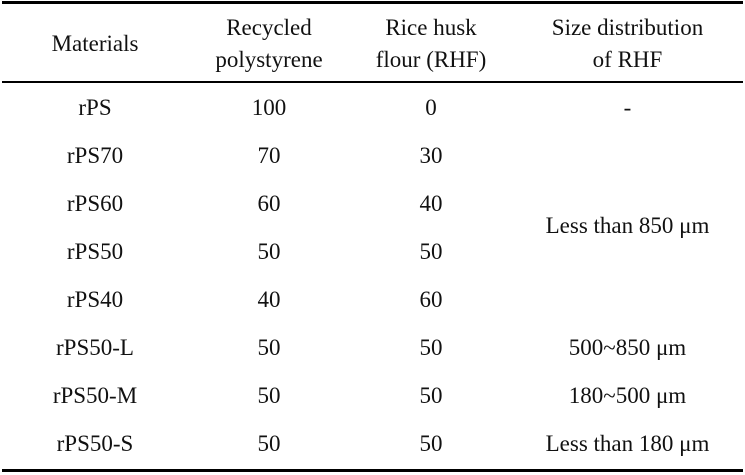  Describe the element at coordinates (627, 107) in the screenshot. I see `size-cell: -` at that location.